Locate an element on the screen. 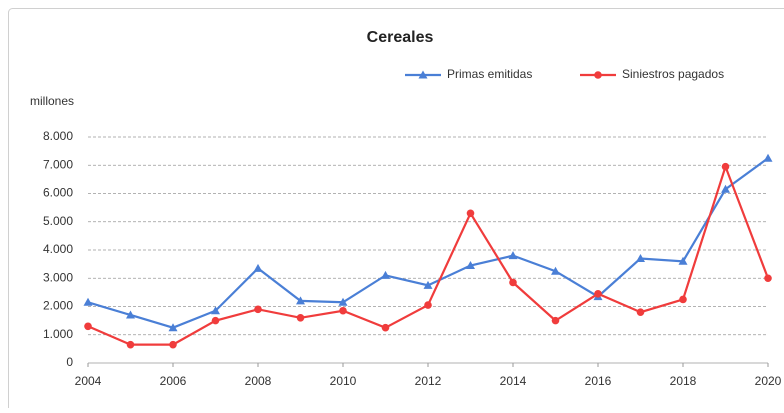 The height and width of the screenshot is (413, 784). y-tick-label: 8.000 is located at coordinates (58, 136).